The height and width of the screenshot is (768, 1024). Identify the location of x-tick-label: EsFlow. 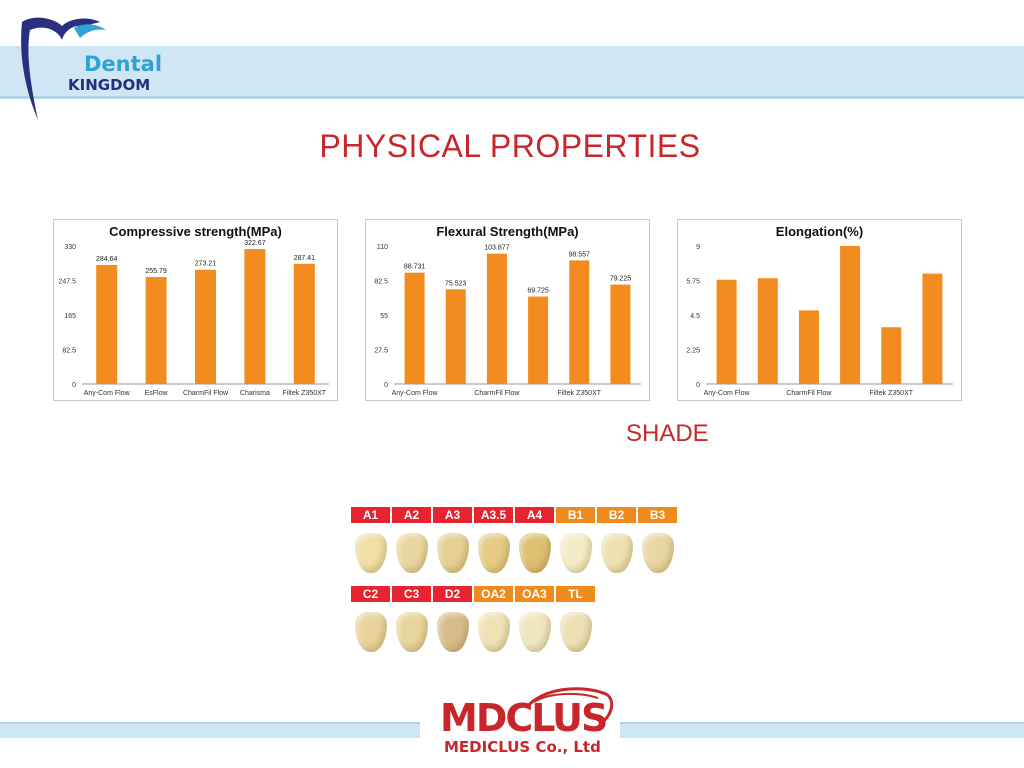
(157, 393).